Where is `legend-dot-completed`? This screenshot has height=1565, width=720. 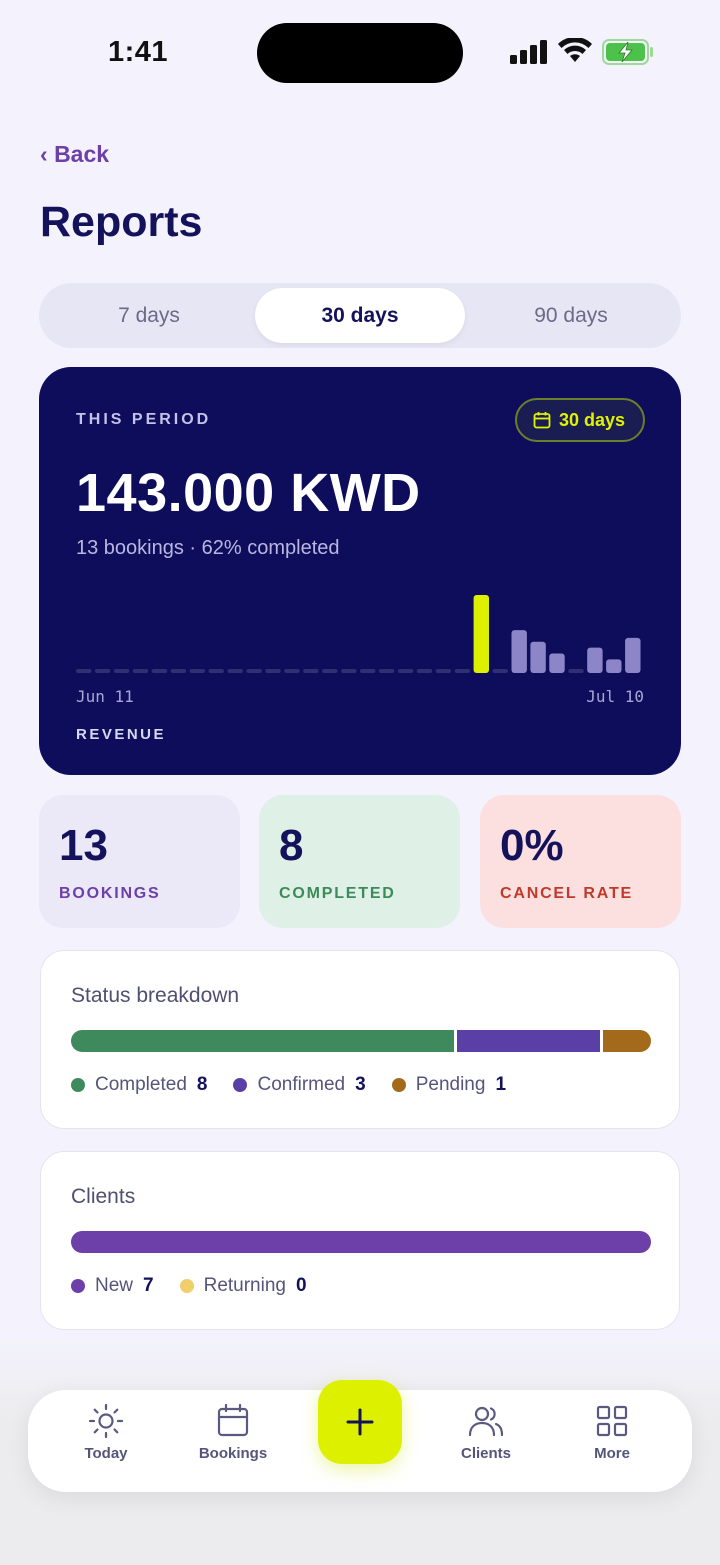
legend-dot-completed is located at coordinates (78, 1085).